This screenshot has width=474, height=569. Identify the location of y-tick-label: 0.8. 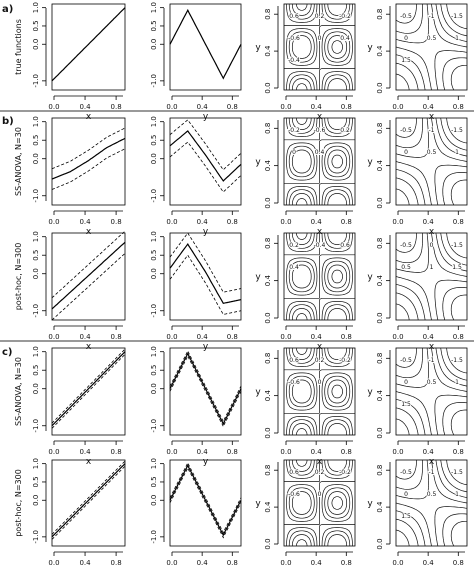
(268, 470).